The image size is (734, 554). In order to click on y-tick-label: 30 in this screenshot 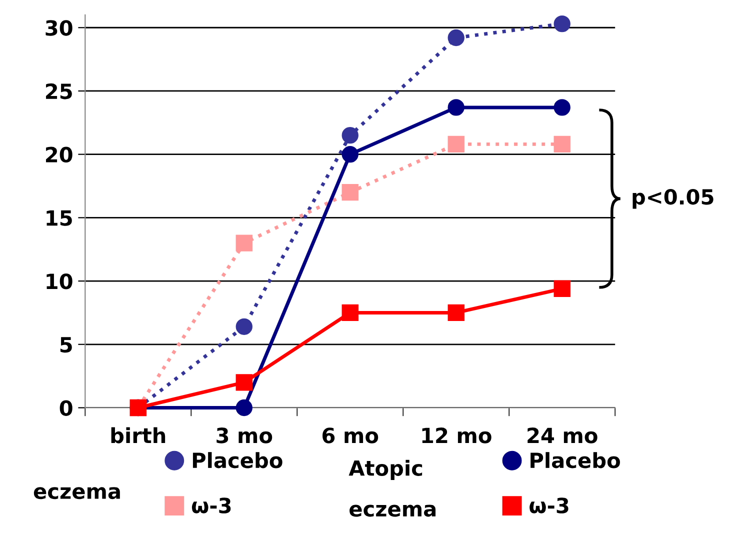, I will do `click(59, 28)`.